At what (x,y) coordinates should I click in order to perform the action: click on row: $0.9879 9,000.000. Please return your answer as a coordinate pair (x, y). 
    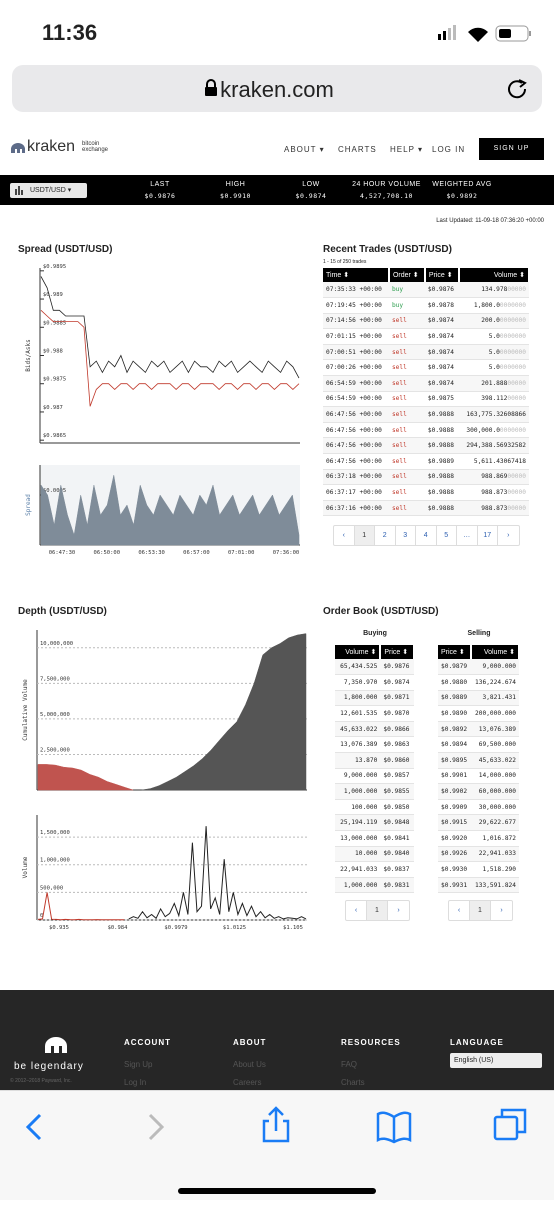
    Looking at the image, I should click on (478, 667).